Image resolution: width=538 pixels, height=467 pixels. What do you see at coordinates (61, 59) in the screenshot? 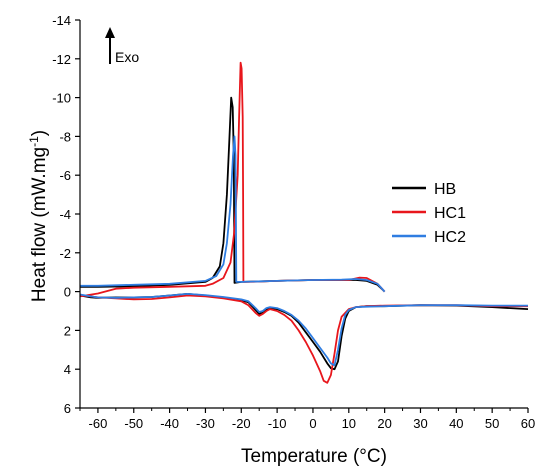
I see `y-tick-label: -12` at bounding box center [61, 59].